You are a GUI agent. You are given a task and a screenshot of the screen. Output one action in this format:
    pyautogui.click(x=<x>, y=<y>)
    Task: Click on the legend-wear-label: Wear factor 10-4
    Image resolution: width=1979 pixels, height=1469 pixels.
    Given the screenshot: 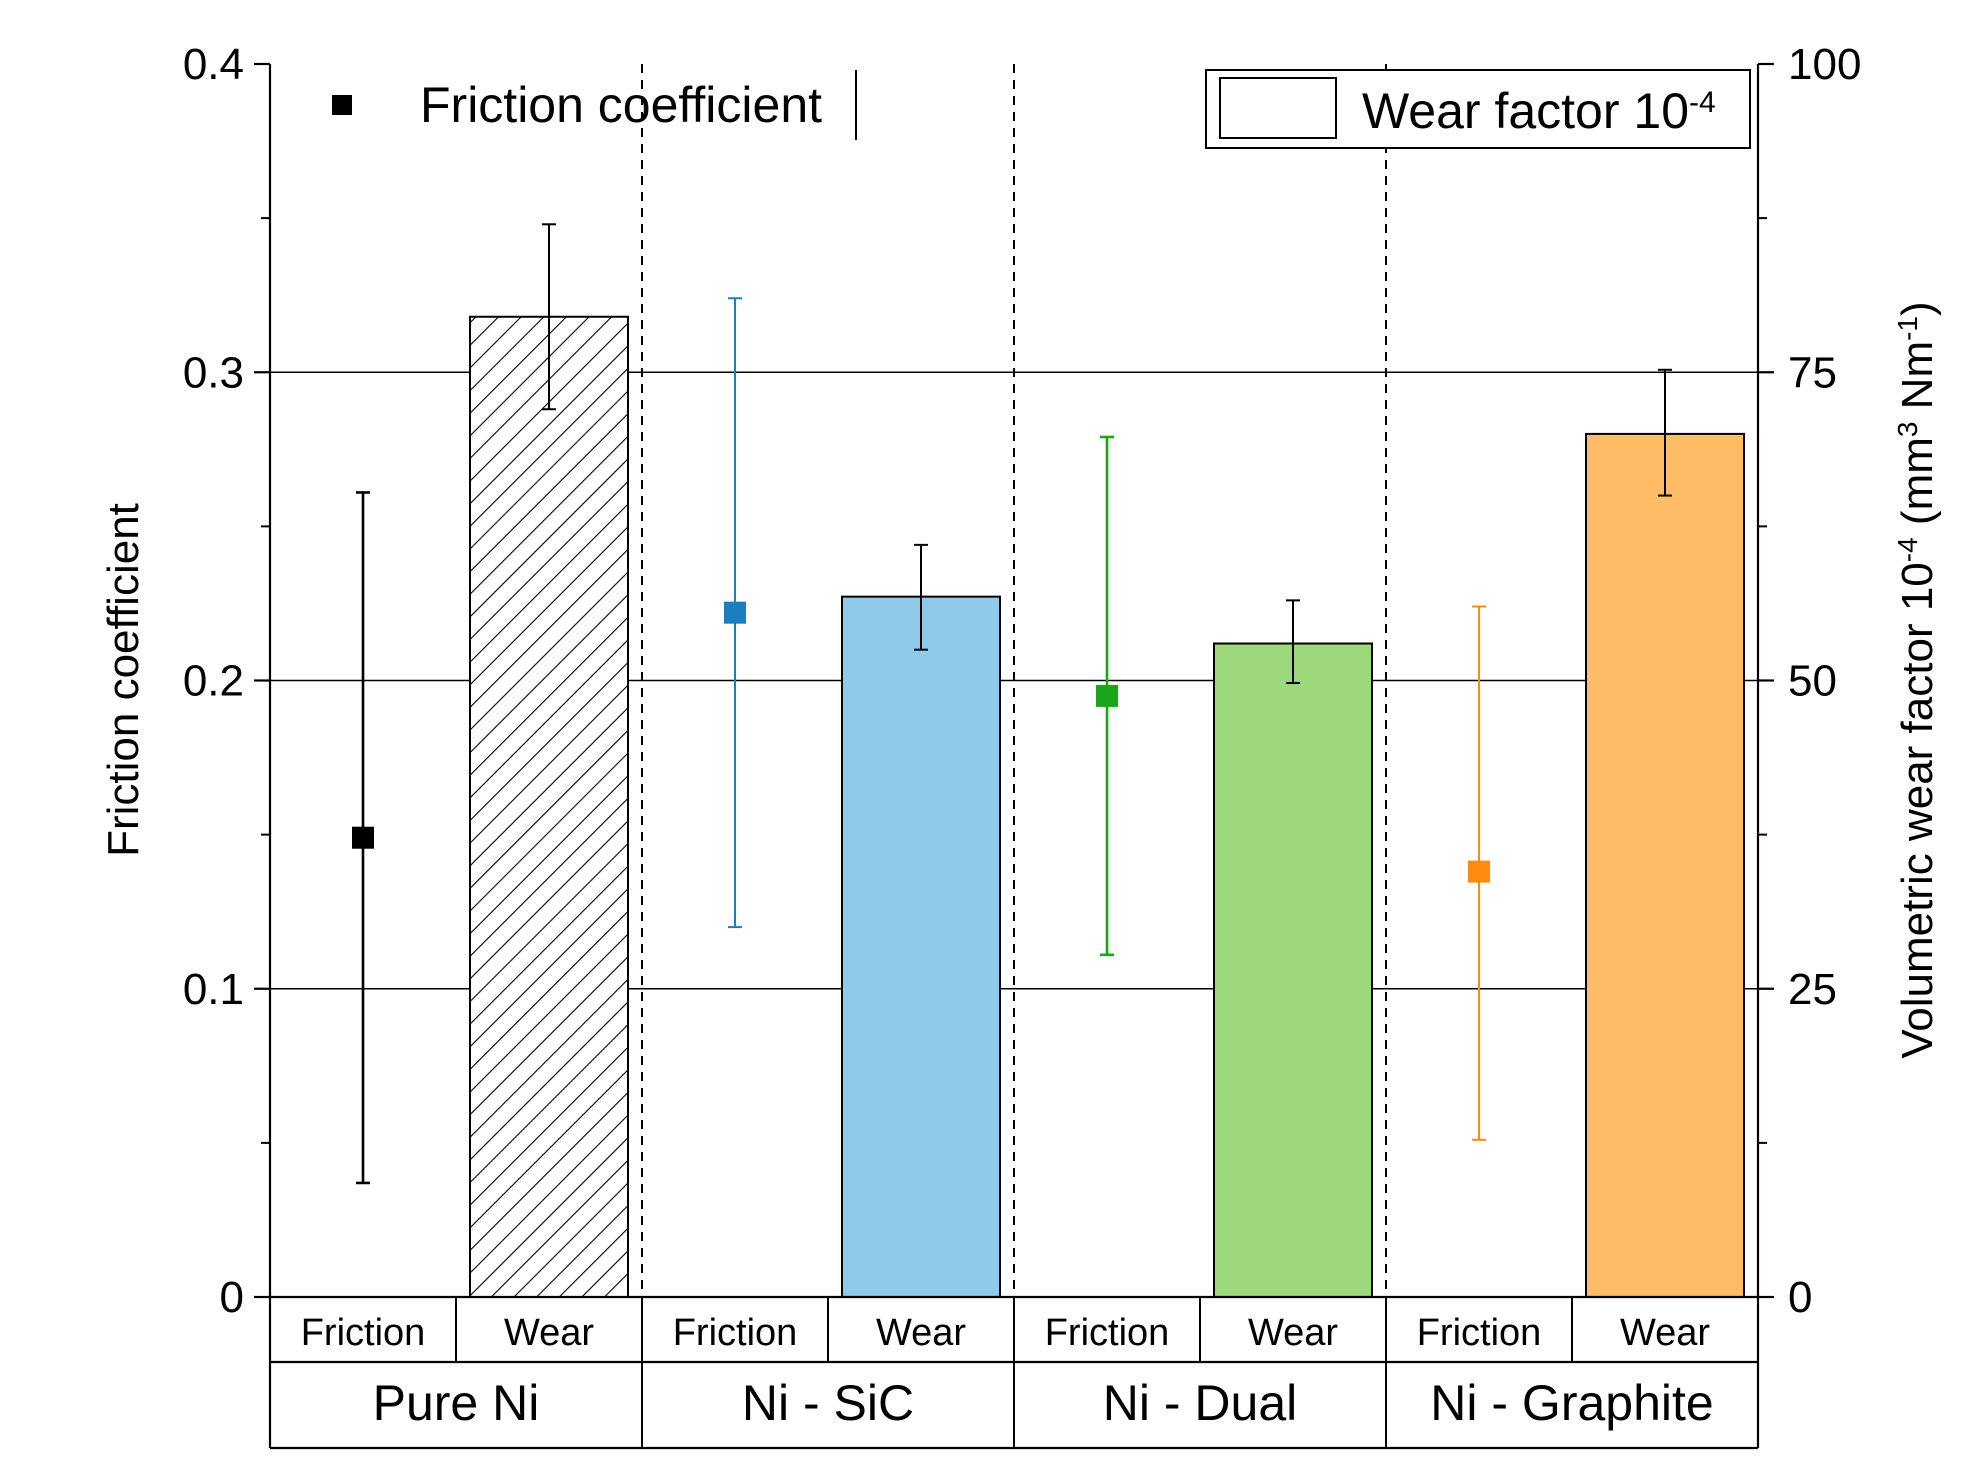 What is the action you would take?
    pyautogui.click(x=1539, y=111)
    